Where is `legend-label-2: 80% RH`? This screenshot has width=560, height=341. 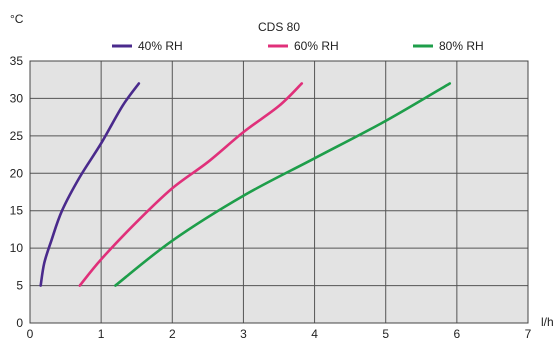 legend-label-2: 80% RH is located at coordinates (461, 46).